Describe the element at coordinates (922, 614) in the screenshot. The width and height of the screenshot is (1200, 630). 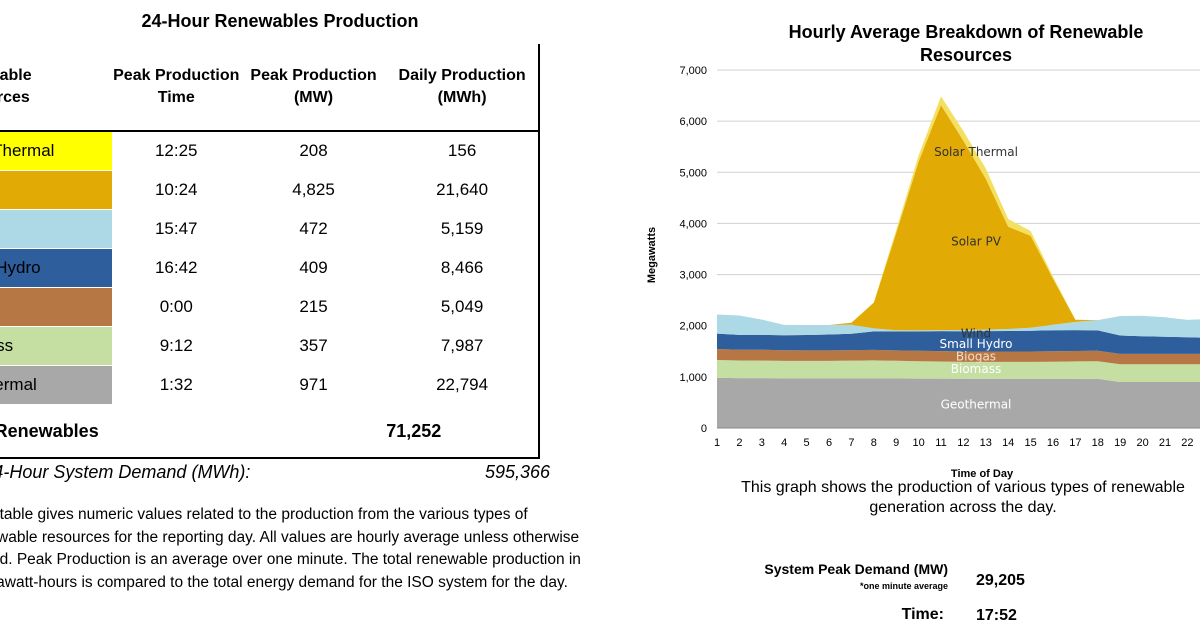
I see `peak-time-label: Time:` at that location.